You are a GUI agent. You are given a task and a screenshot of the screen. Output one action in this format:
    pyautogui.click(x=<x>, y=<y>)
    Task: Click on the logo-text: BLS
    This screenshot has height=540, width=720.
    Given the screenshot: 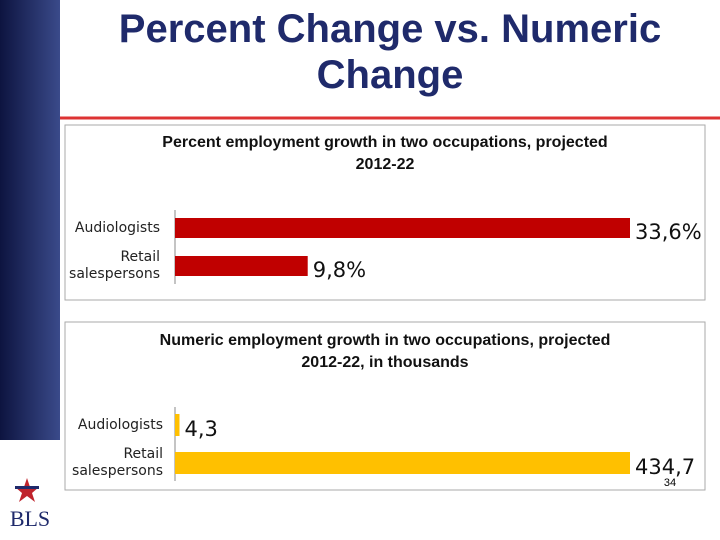 What is the action you would take?
    pyautogui.click(x=30, y=518)
    